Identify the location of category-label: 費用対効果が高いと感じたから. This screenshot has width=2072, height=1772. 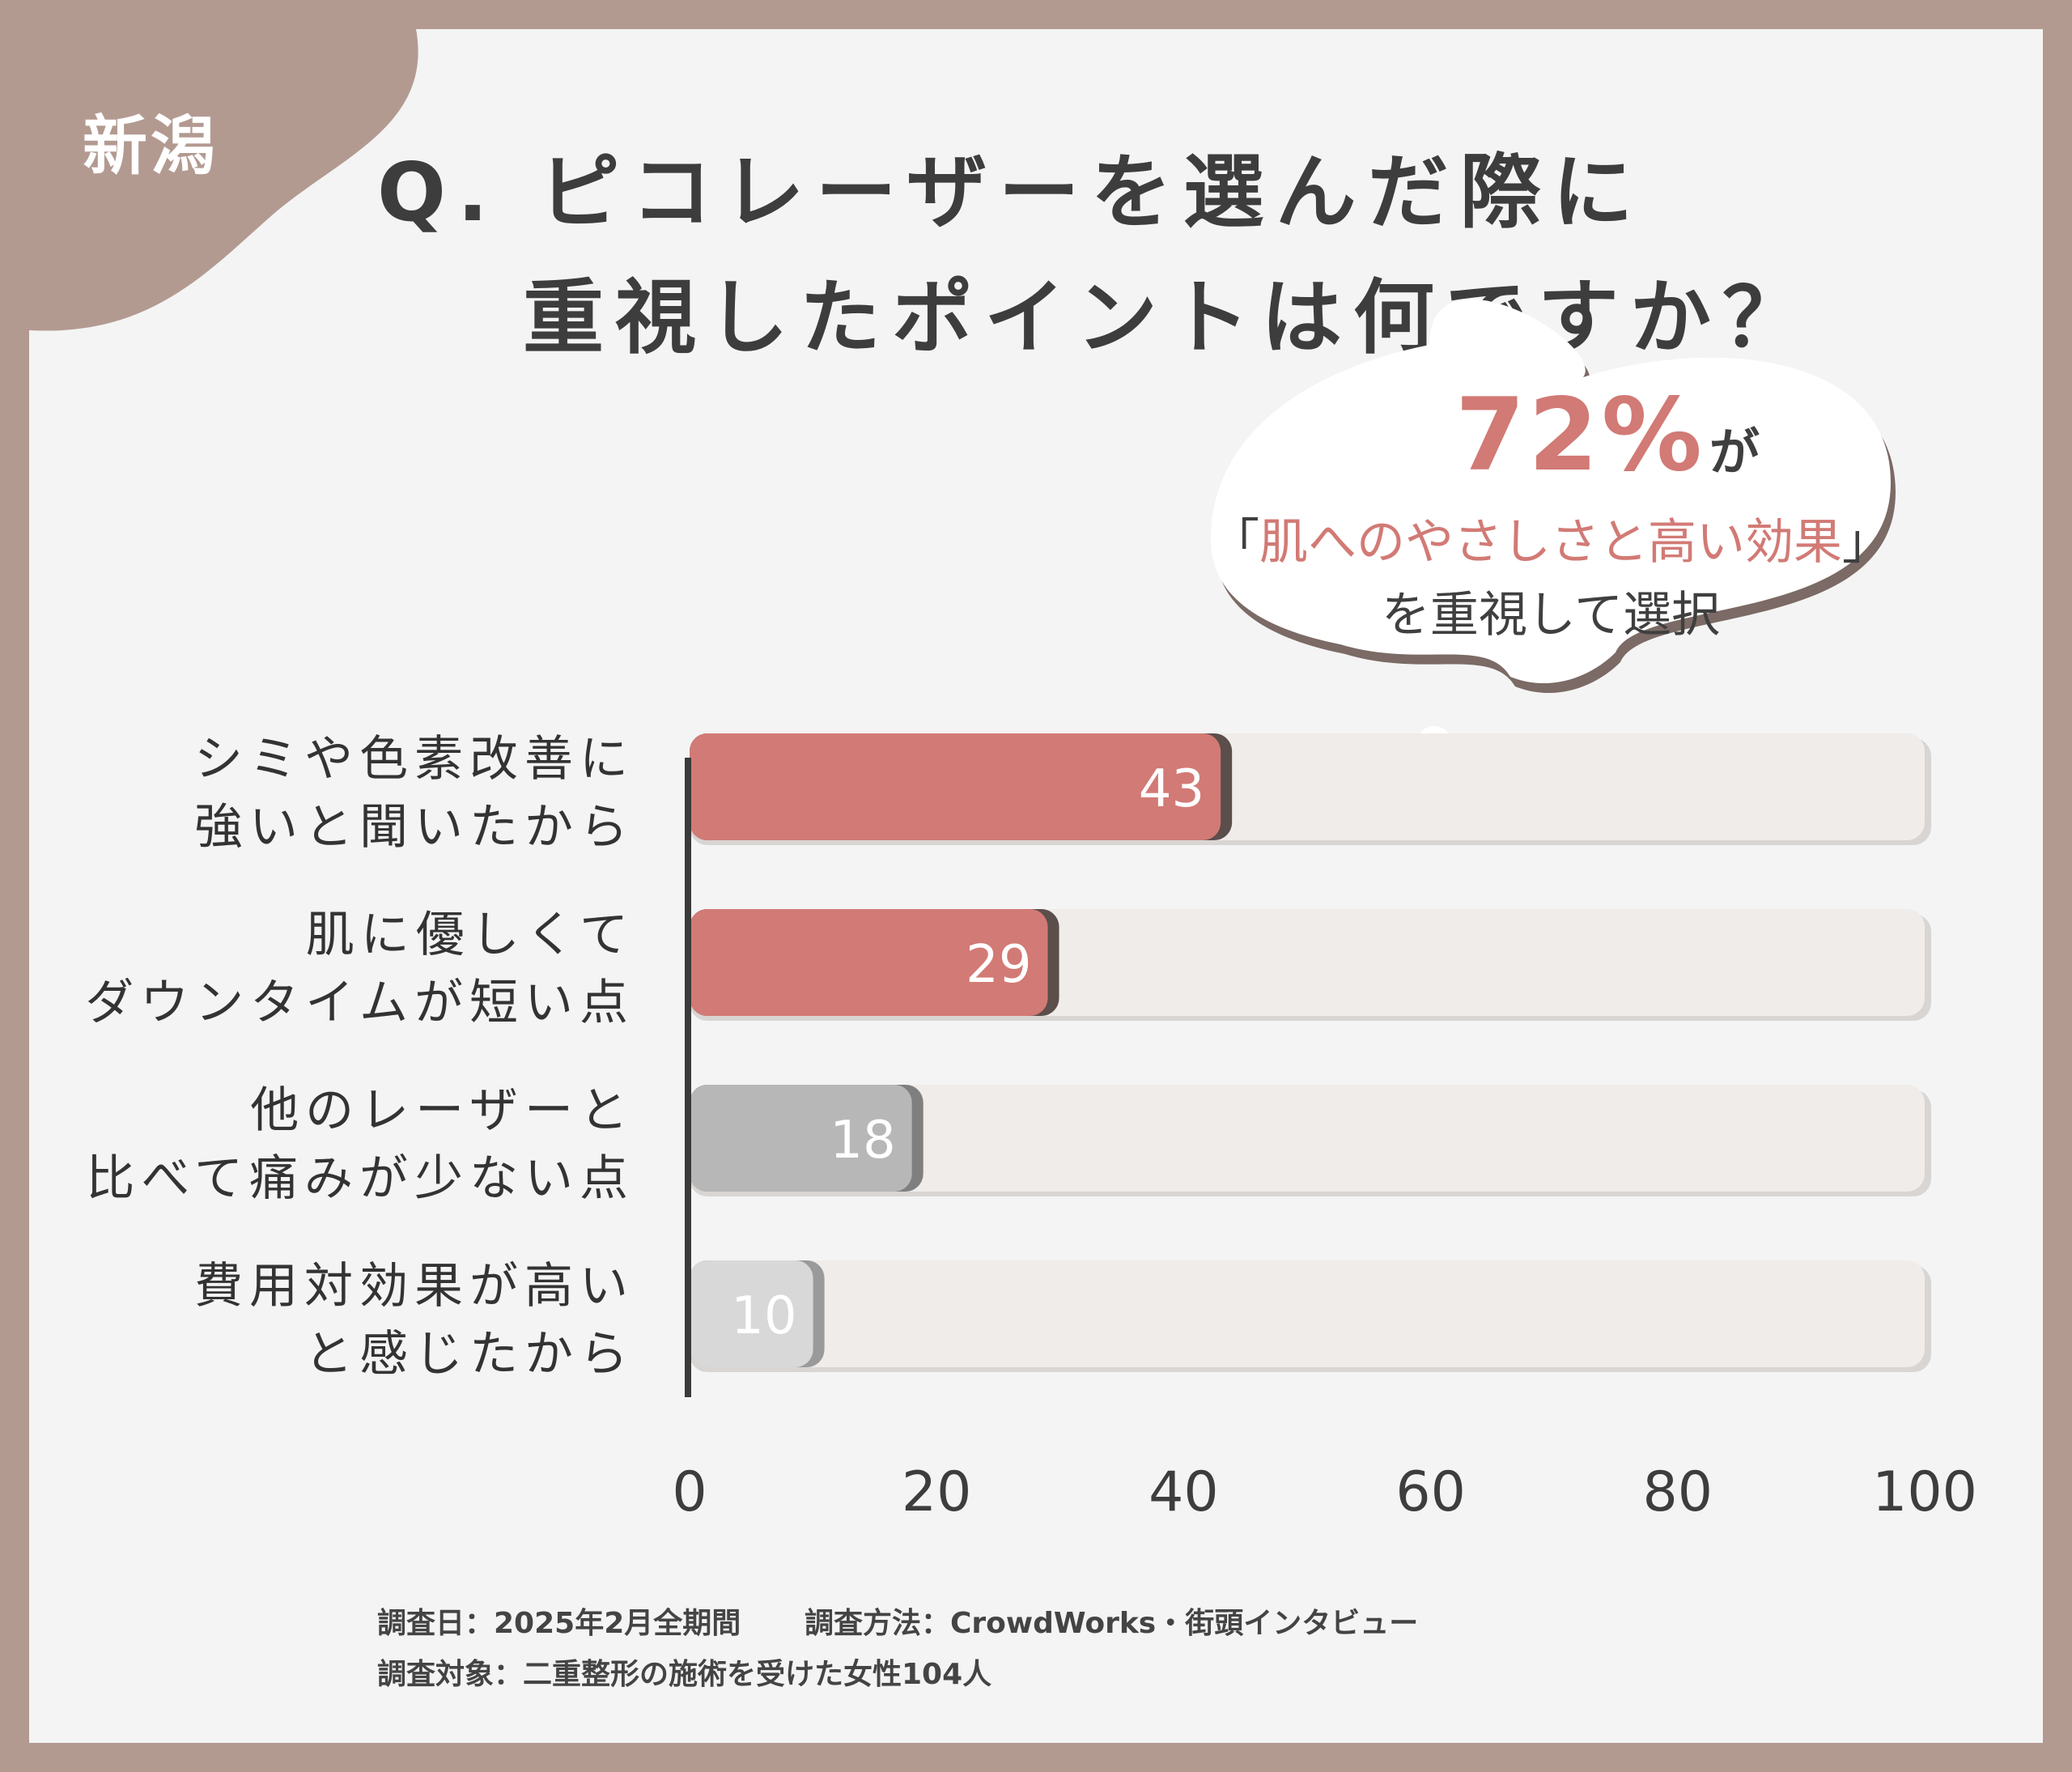
(332, 1320).